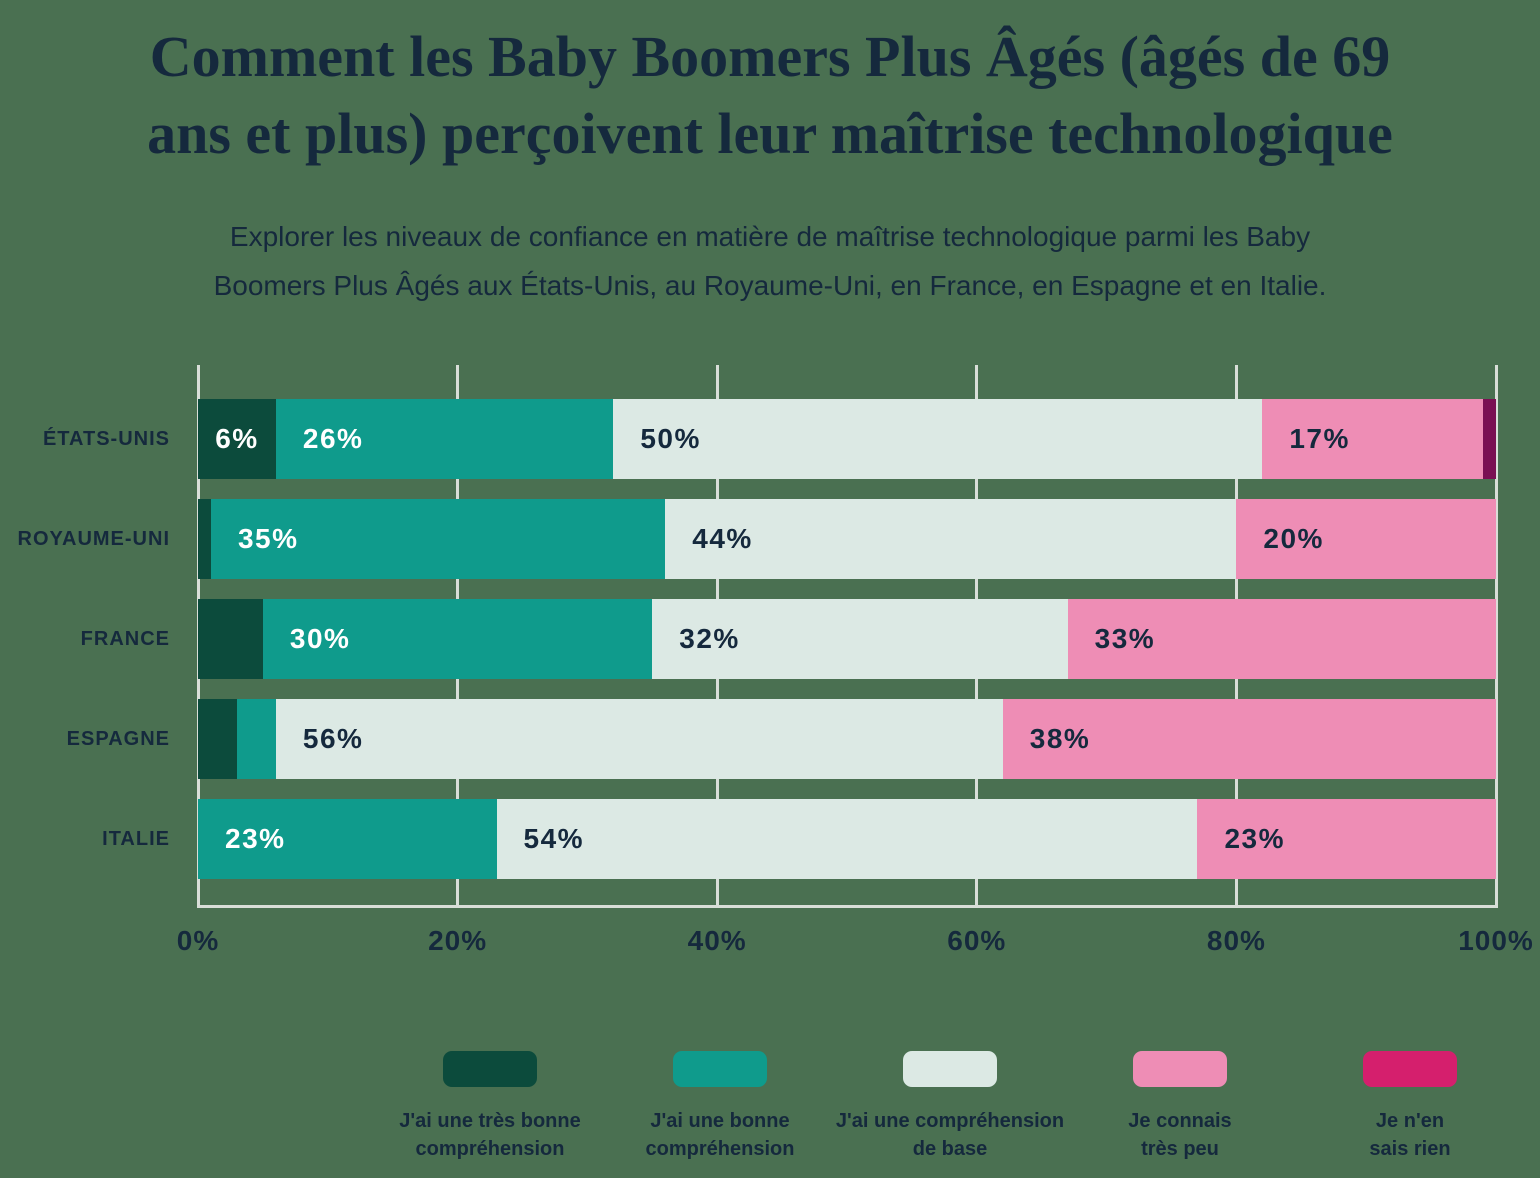 This screenshot has height=1178, width=1540. I want to click on category-label: ITALIE, so click(136, 838).